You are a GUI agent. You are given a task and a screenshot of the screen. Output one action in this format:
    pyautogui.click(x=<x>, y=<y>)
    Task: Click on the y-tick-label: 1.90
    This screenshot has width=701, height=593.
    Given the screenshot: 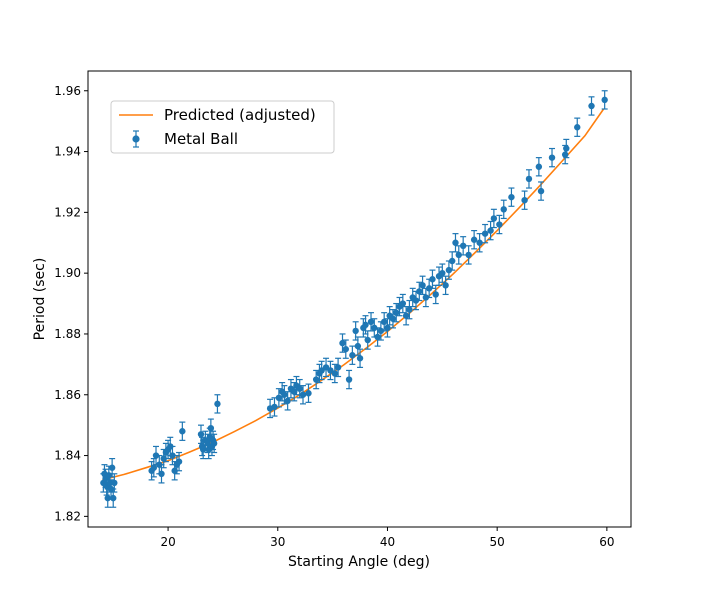 What is the action you would take?
    pyautogui.click(x=67, y=273)
    